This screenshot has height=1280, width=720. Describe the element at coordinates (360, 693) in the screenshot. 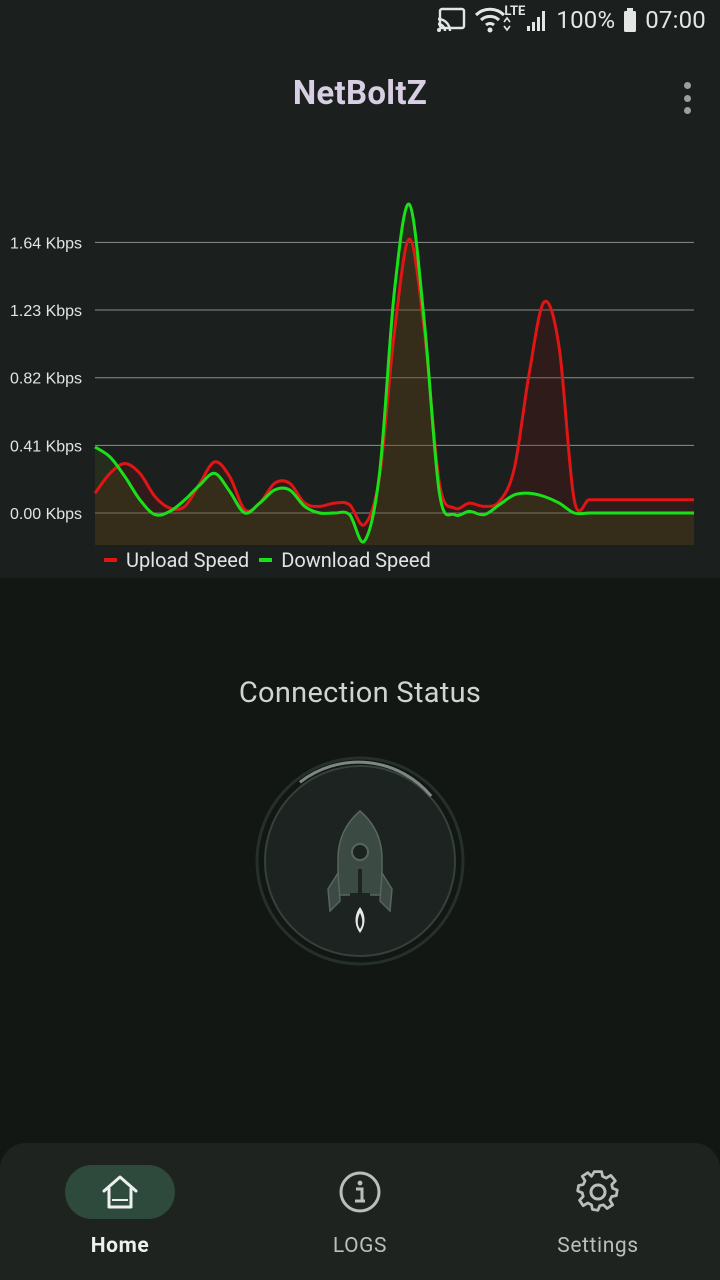

I see `connection-status-title: Connection Status` at that location.